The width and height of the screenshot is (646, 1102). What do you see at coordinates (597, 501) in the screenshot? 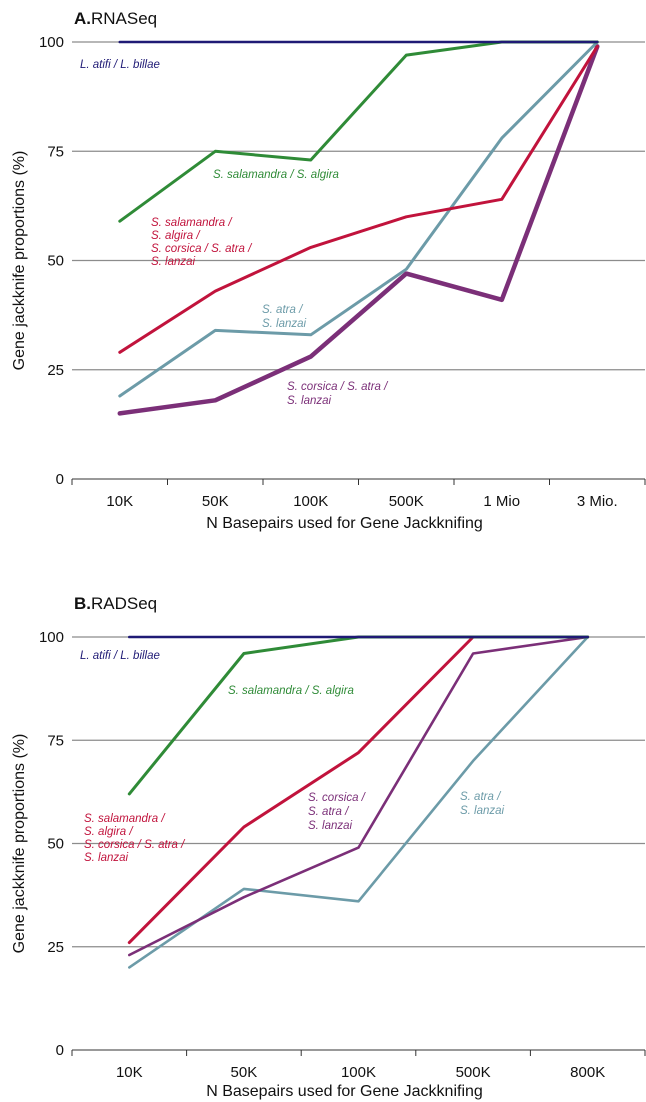
I see `x-tick-label: 3 Mio.` at bounding box center [597, 501].